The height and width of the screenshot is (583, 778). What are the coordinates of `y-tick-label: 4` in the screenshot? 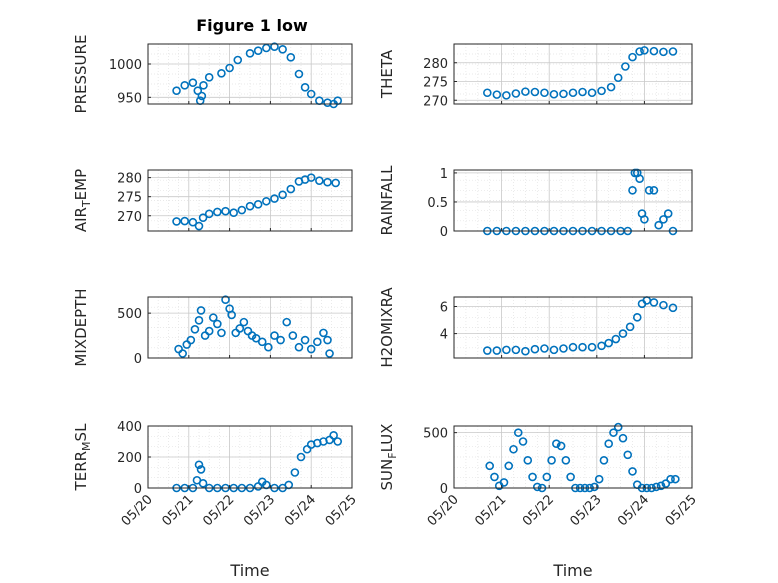 It's located at (444, 335).